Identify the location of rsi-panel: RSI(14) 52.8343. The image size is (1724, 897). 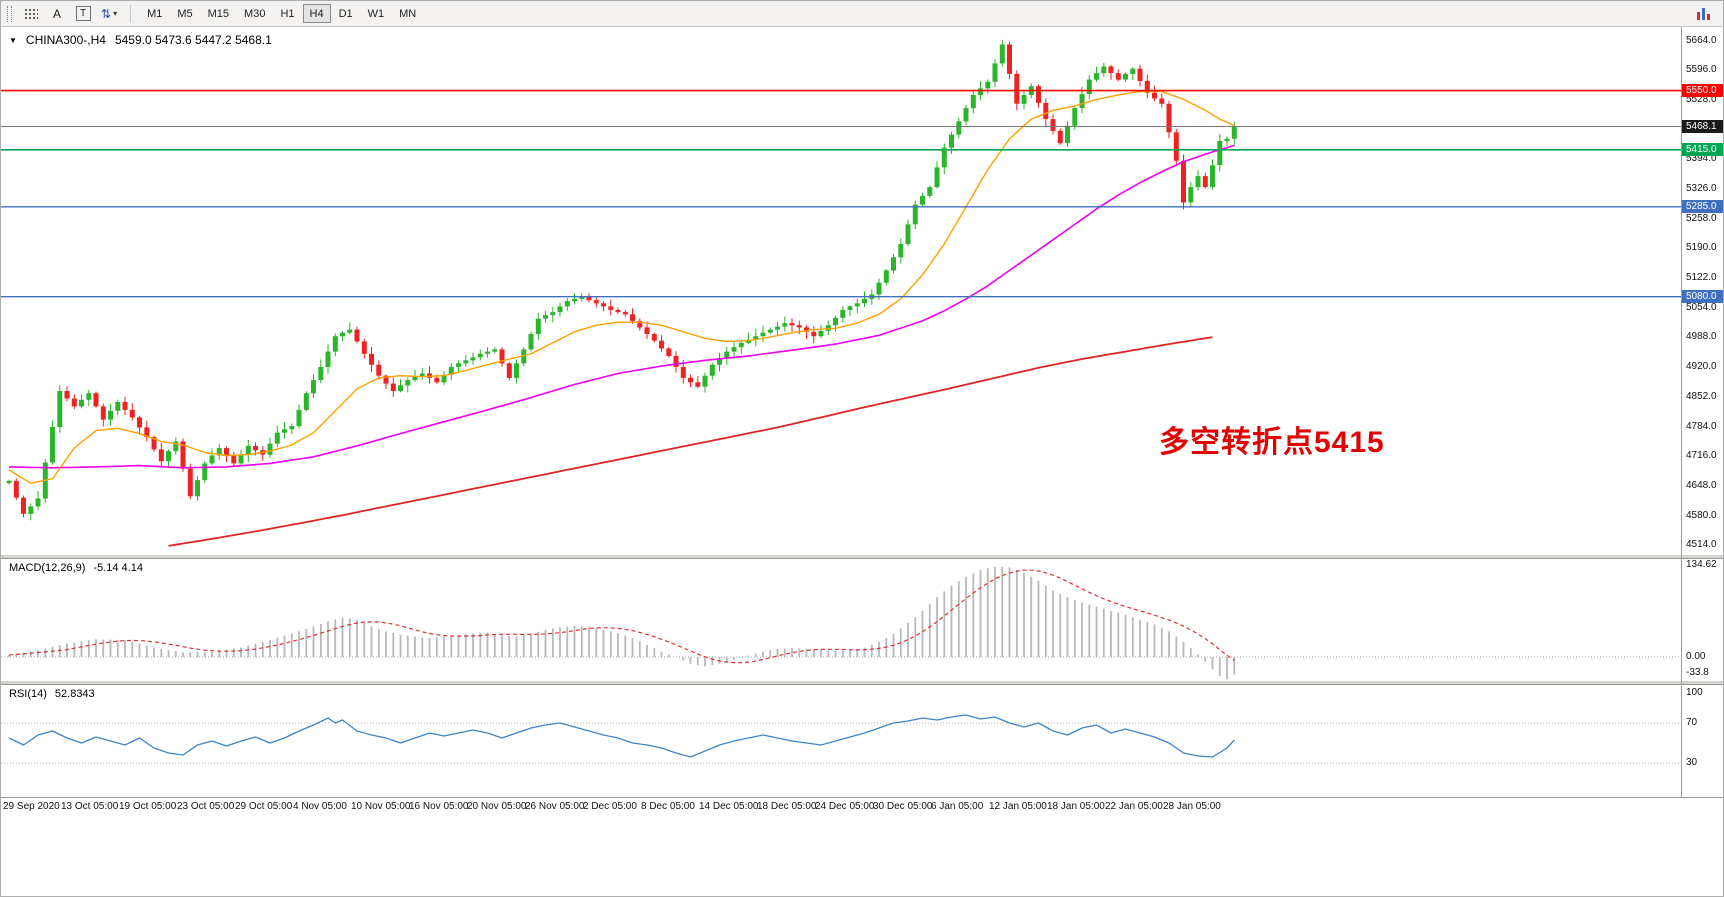
(841, 741).